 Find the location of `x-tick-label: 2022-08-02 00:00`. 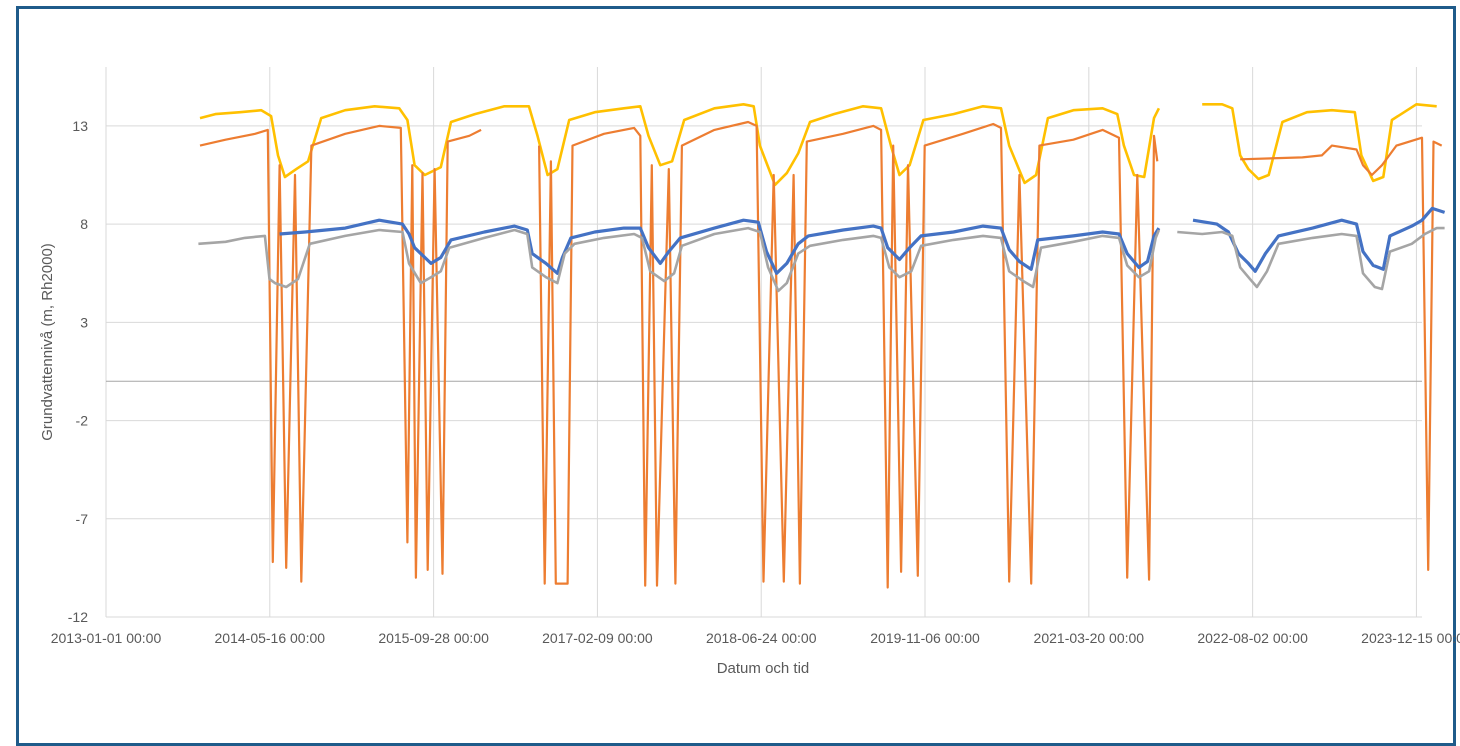

x-tick-label: 2022-08-02 00:00 is located at coordinates (1252, 638).